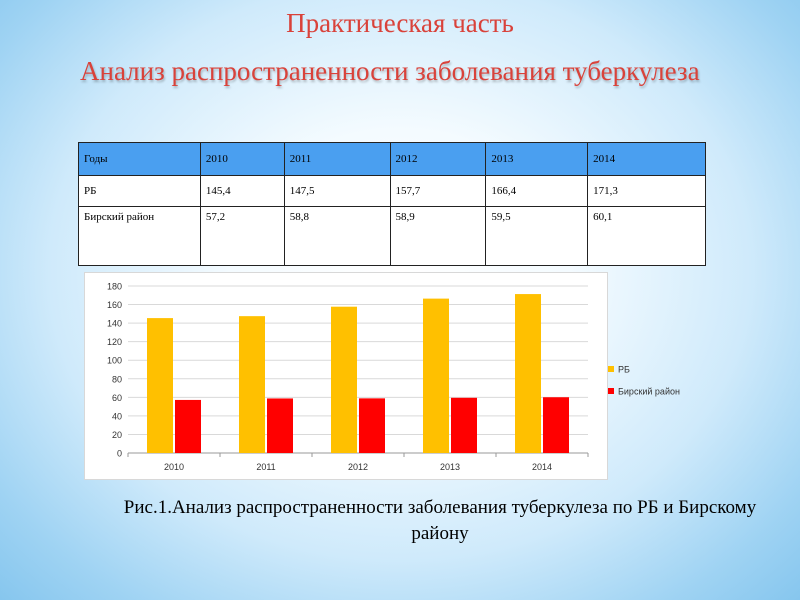  Describe the element at coordinates (114, 361) in the screenshot. I see `y-tick-label: 100` at that location.